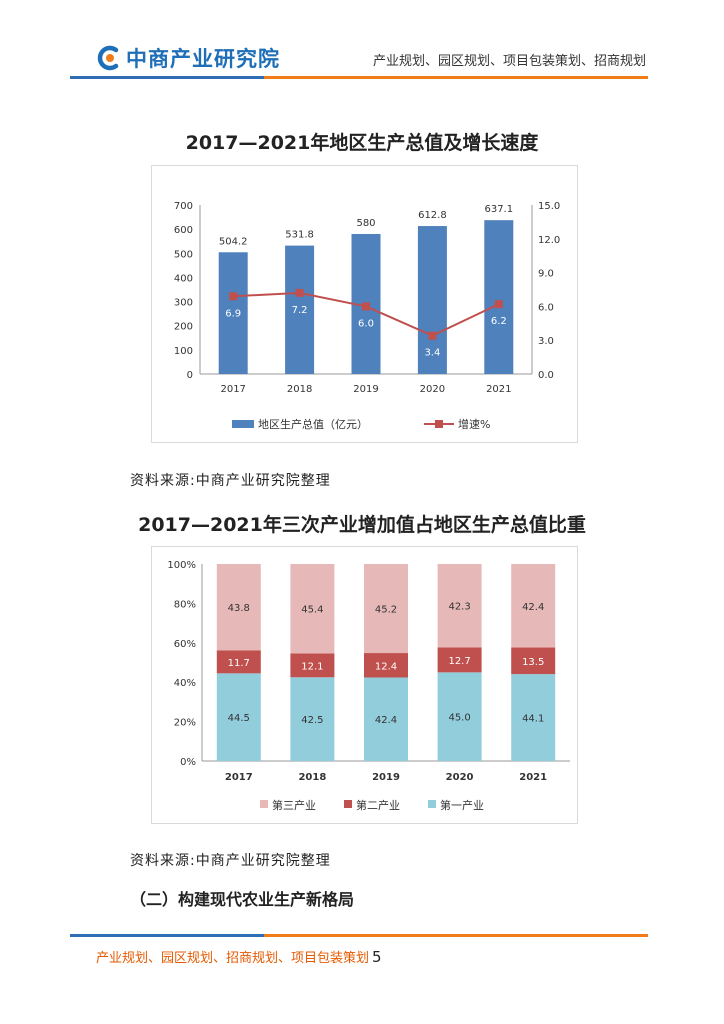 The width and height of the screenshot is (724, 1024). Describe the element at coordinates (312, 777) in the screenshot. I see `x-tick-label: 2018` at that location.